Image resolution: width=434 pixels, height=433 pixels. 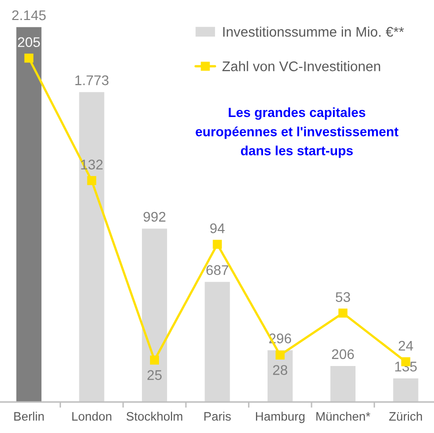 I want to click on data-label: 206, so click(x=343, y=354).